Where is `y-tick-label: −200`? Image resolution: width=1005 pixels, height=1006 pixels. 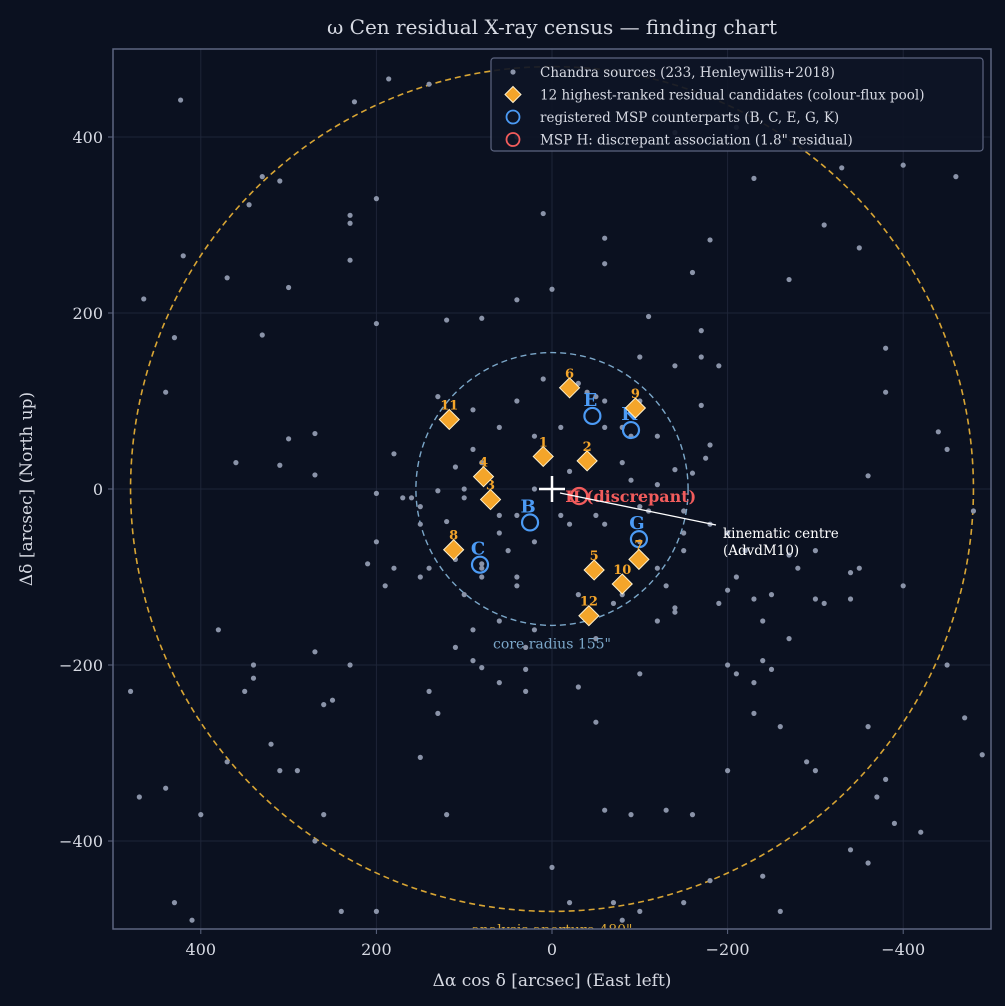 y-tick-label: −200 is located at coordinates (81, 665).